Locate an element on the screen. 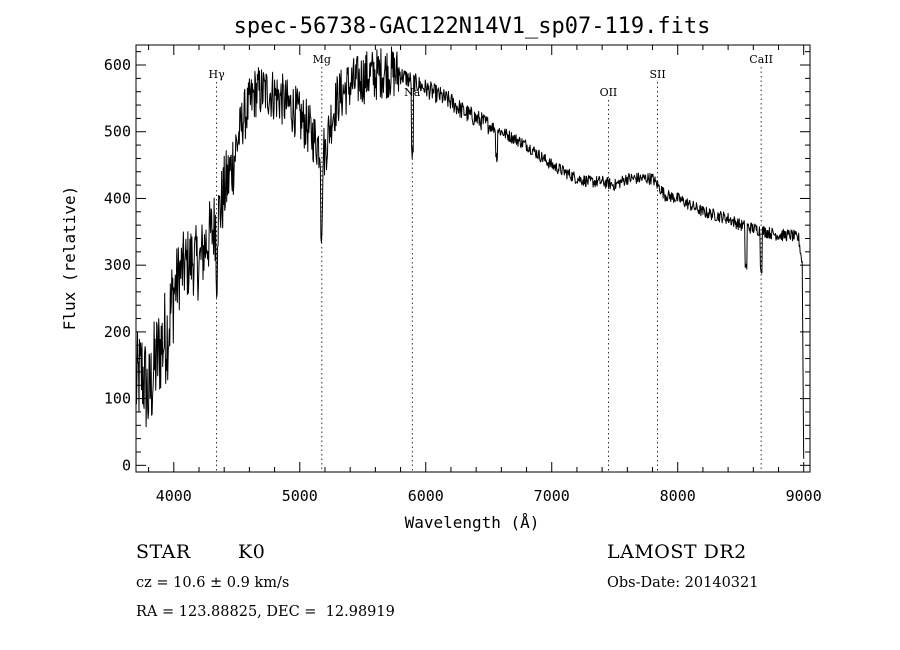 This screenshot has width=900, height=650. x-tick-label: 6000 is located at coordinates (426, 496).